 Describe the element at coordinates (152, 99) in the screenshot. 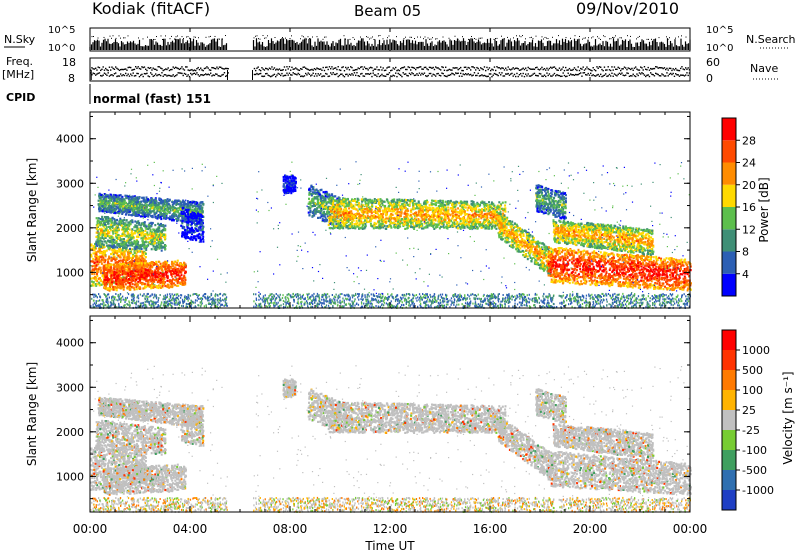

I see `cpid-text: normal (fast) 151` at that location.